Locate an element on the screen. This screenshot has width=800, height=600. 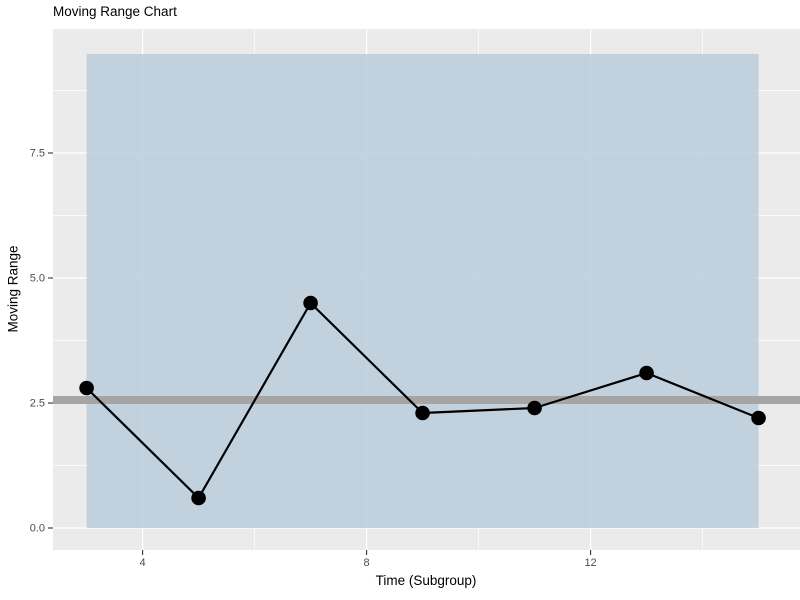
y-tick-label: 7.5 is located at coordinates (37, 154).